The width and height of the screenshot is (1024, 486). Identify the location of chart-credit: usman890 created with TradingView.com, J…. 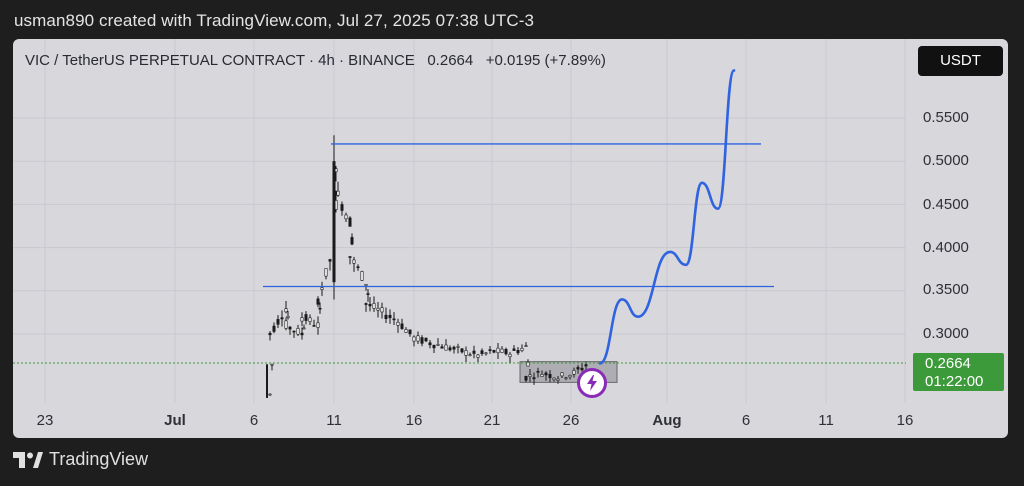
(274, 20).